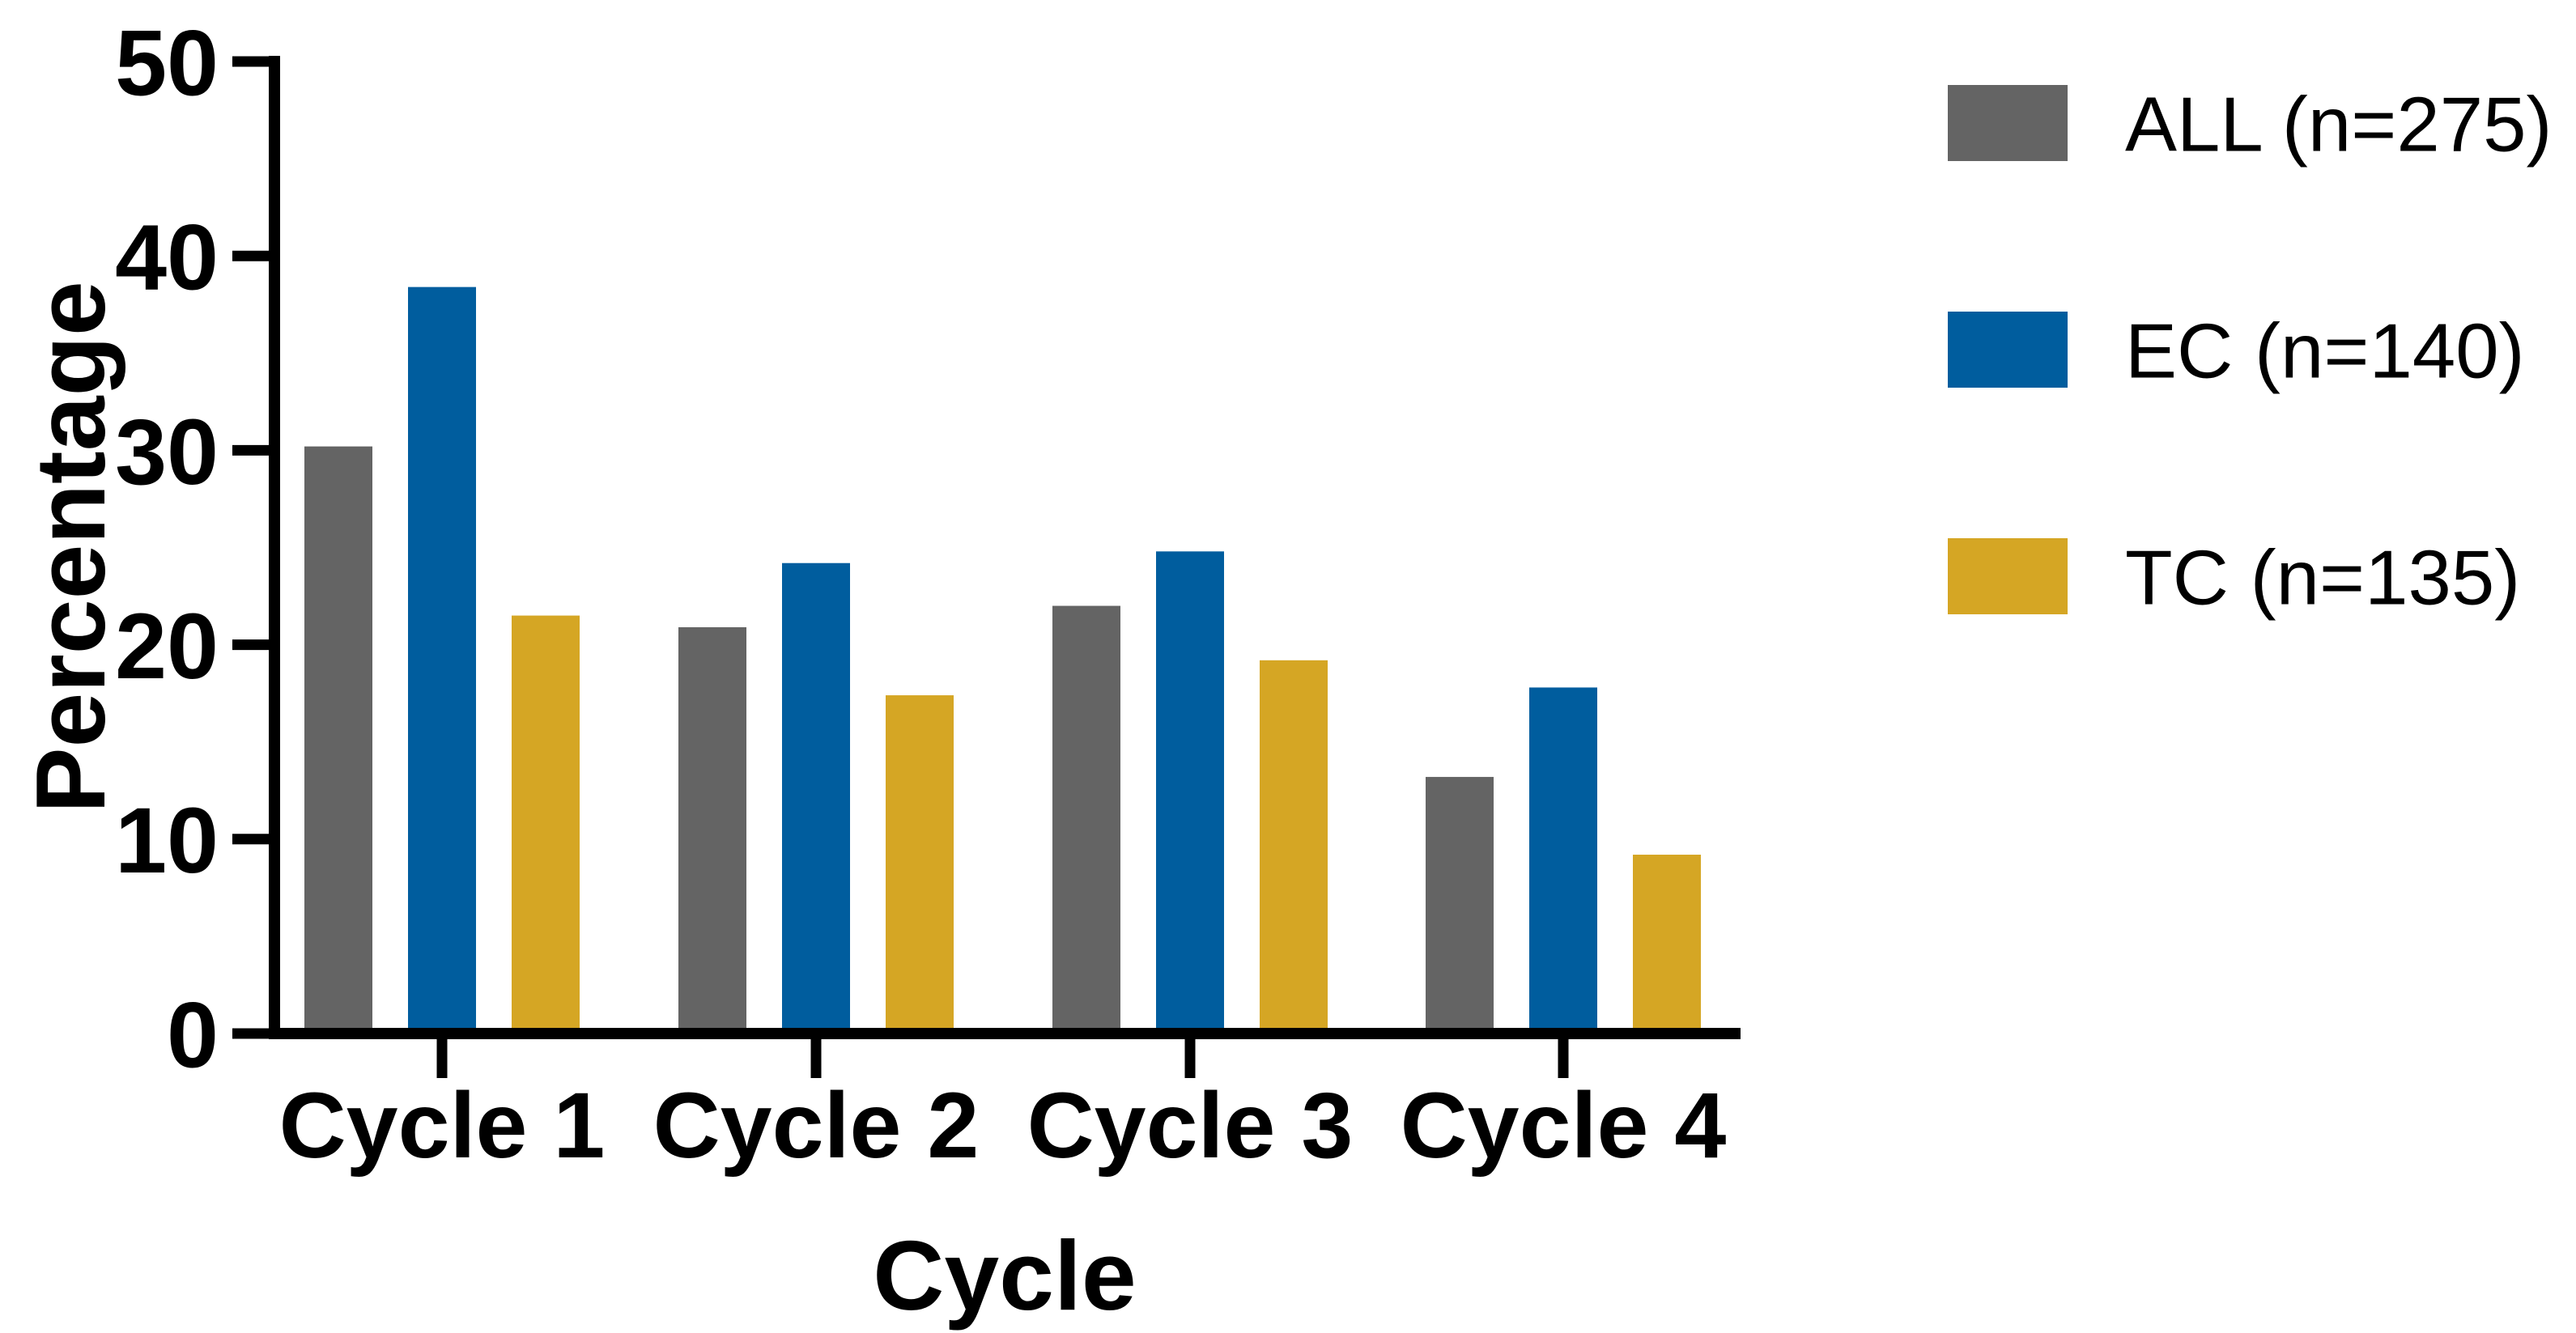 The width and height of the screenshot is (2576, 1333). I want to click on x-axis-title: Cycle, so click(1005, 1276).